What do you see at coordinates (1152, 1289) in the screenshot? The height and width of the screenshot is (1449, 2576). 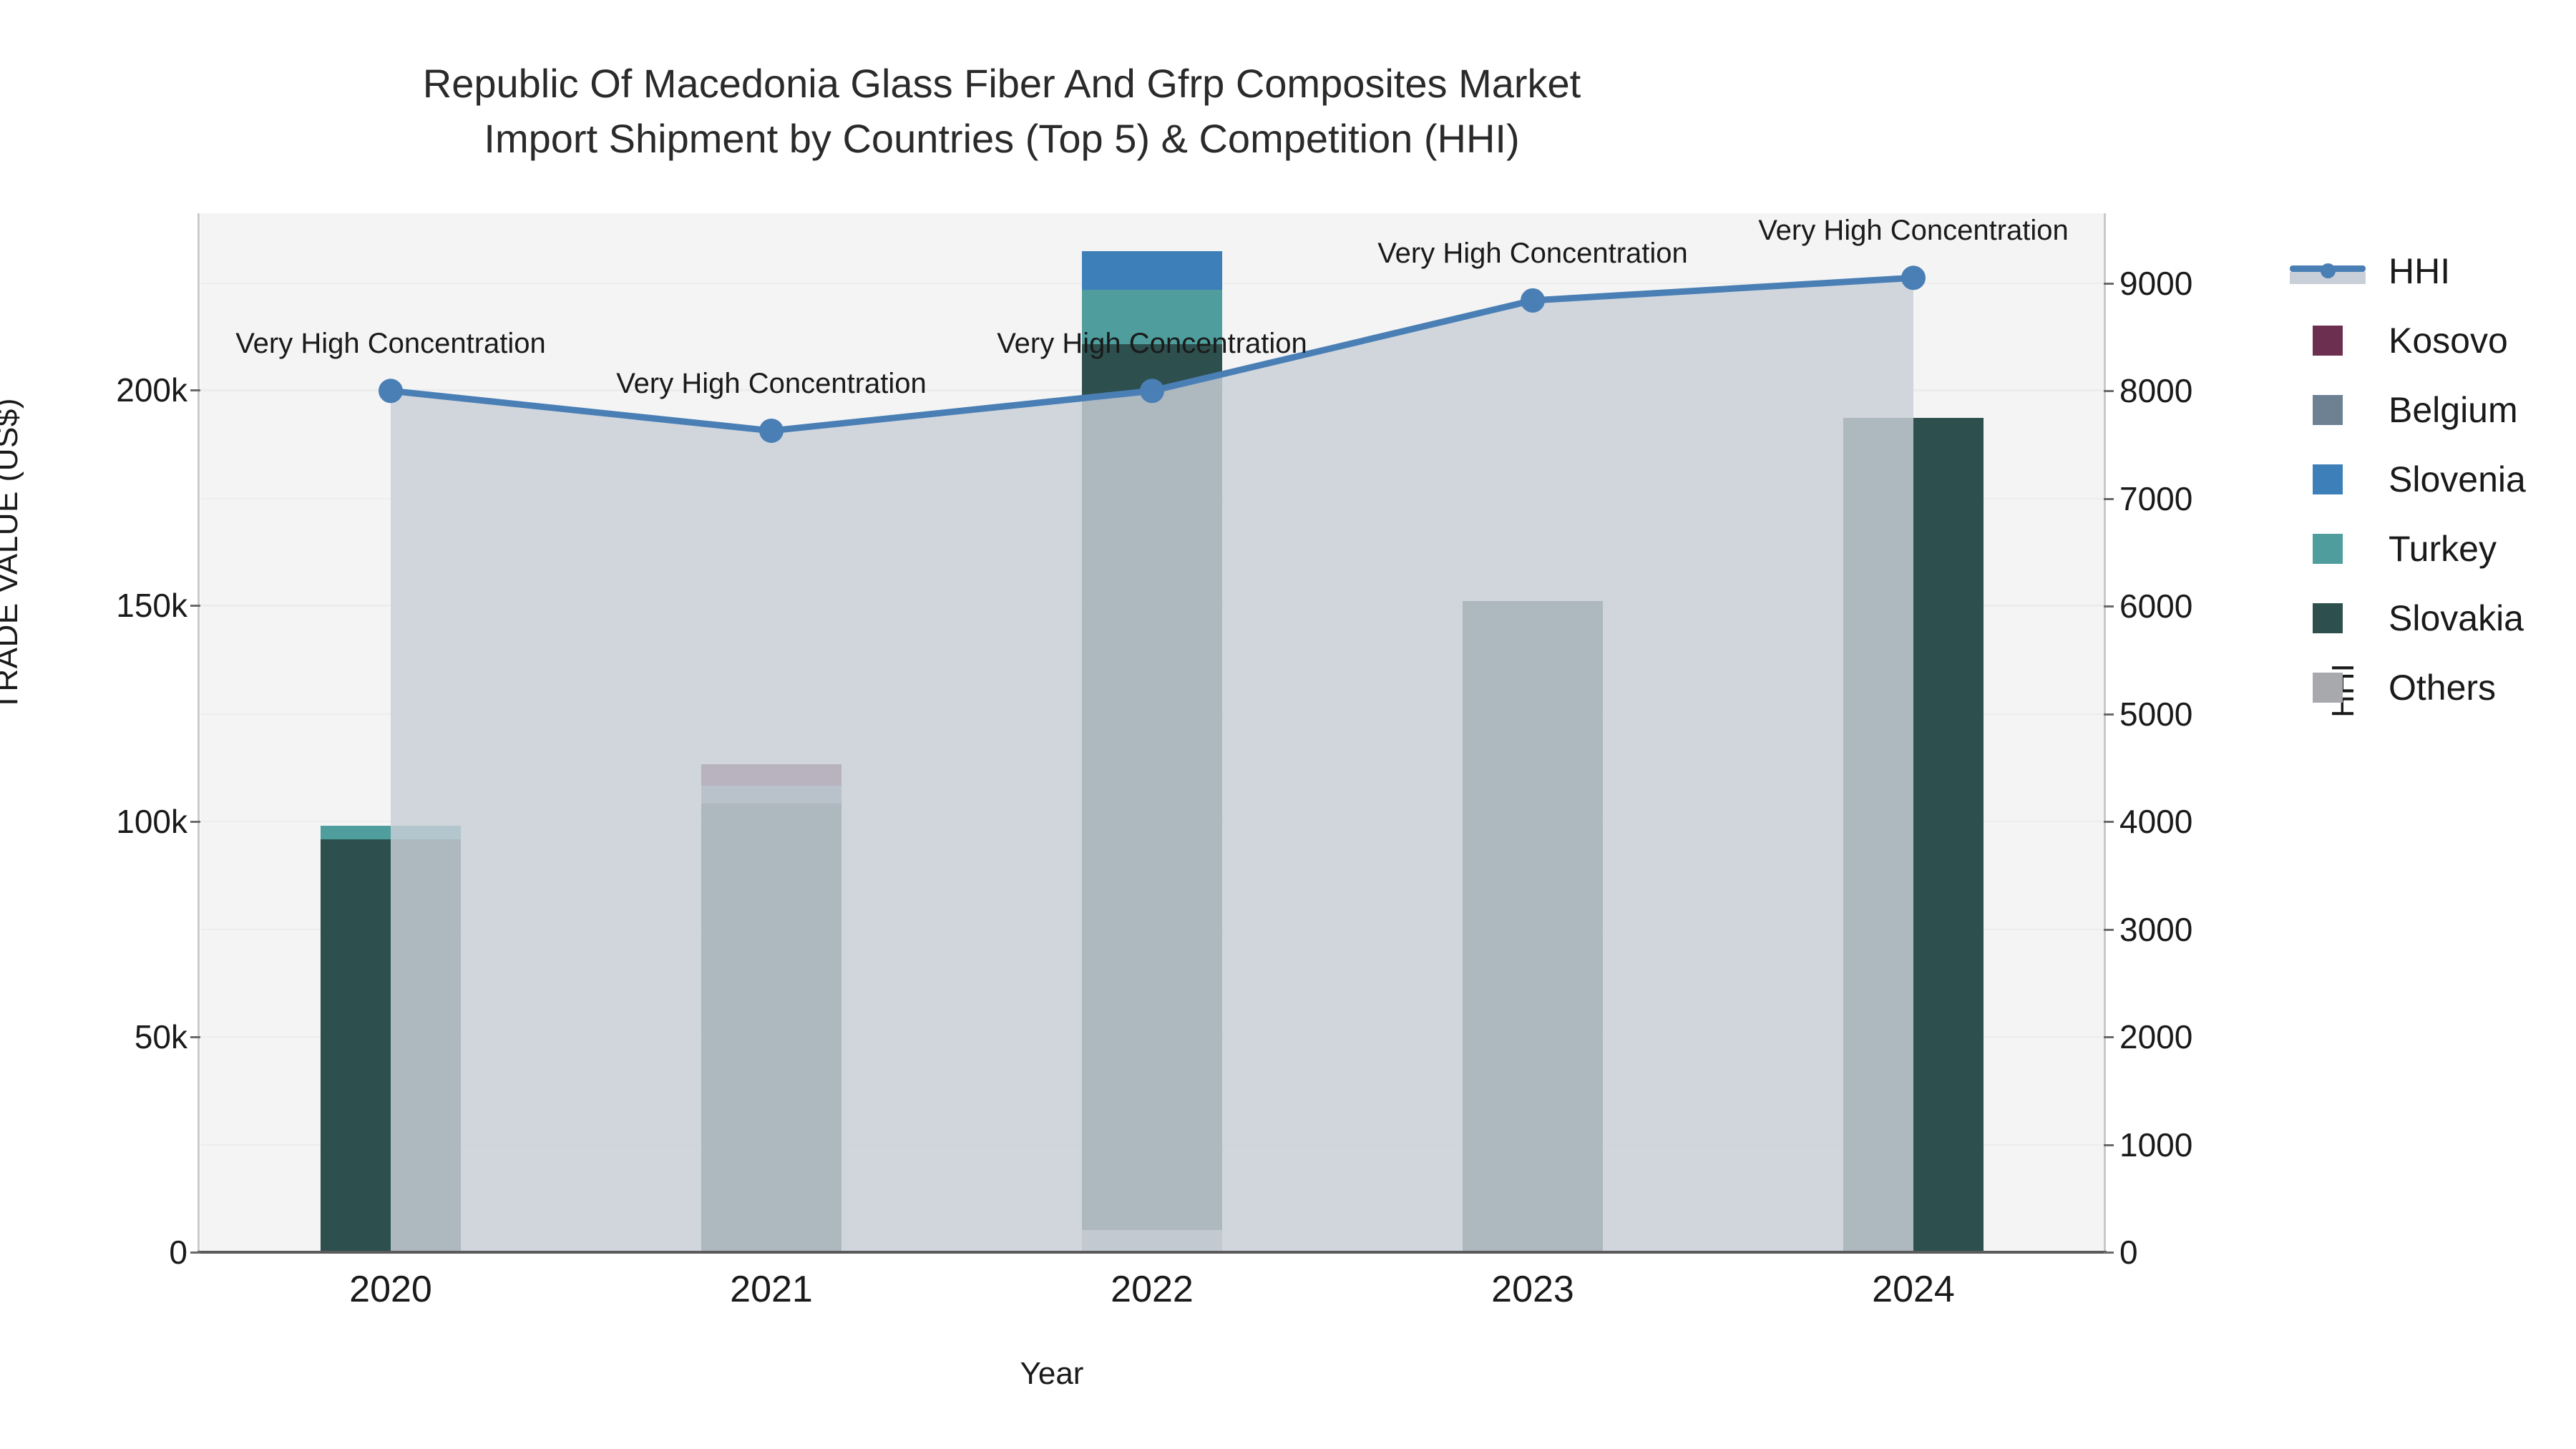 I see `x-tick-2022: 2022` at bounding box center [1152, 1289].